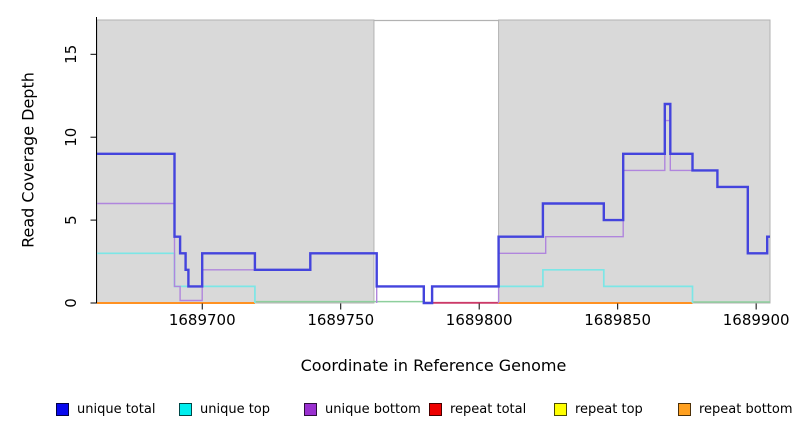 The height and width of the screenshot is (432, 792). Describe the element at coordinates (560, 409) in the screenshot. I see `repeat-top-swatch-icon` at that location.